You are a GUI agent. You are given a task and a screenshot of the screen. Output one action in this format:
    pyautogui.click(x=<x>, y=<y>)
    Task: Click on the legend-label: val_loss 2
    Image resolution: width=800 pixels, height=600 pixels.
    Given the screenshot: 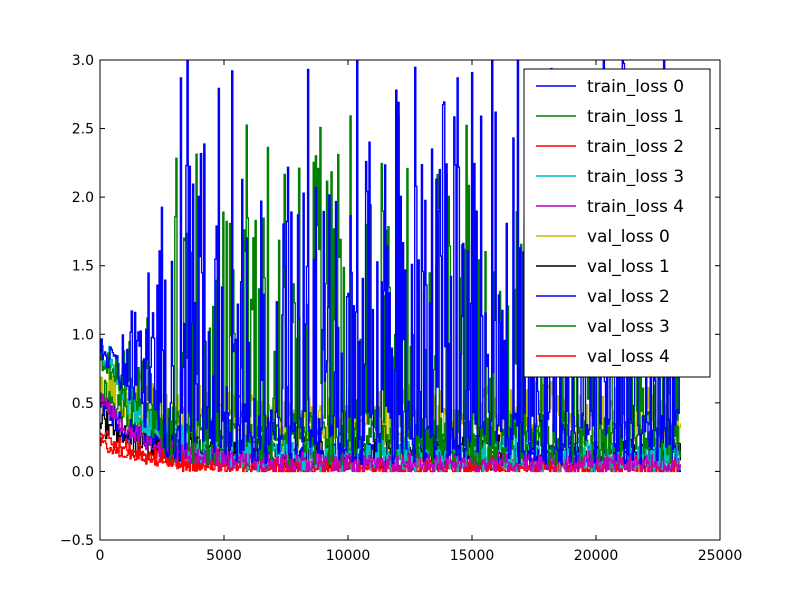 What is the action you would take?
    pyautogui.click(x=628, y=297)
    